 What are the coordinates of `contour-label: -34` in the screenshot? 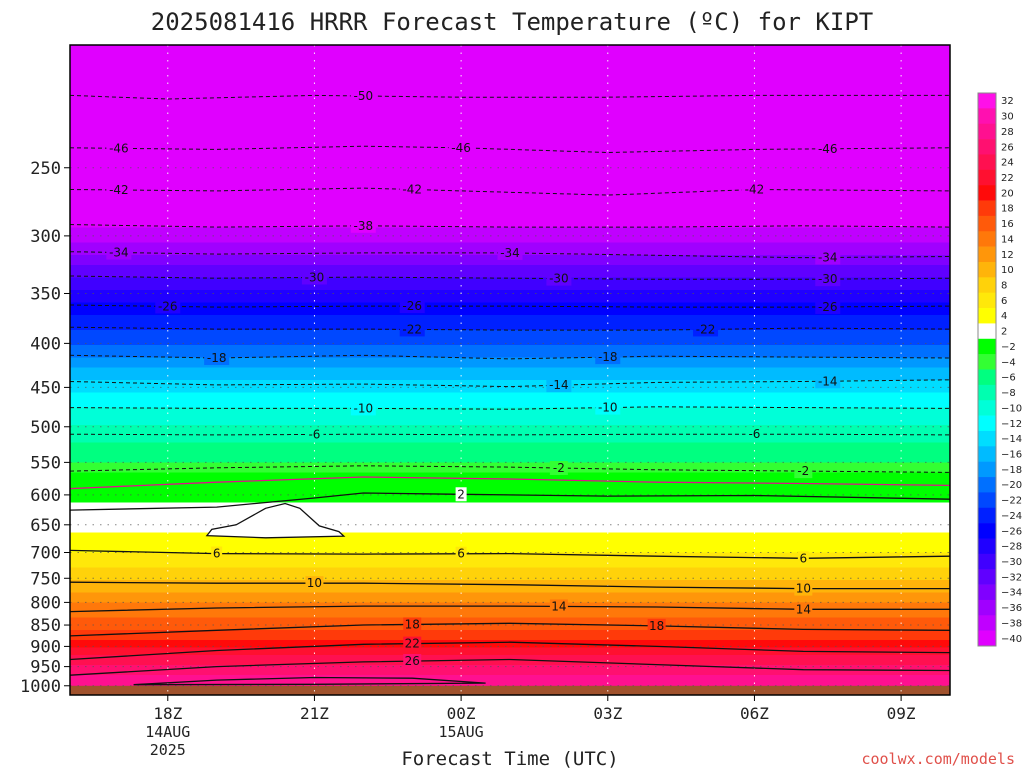 It's located at (119, 253).